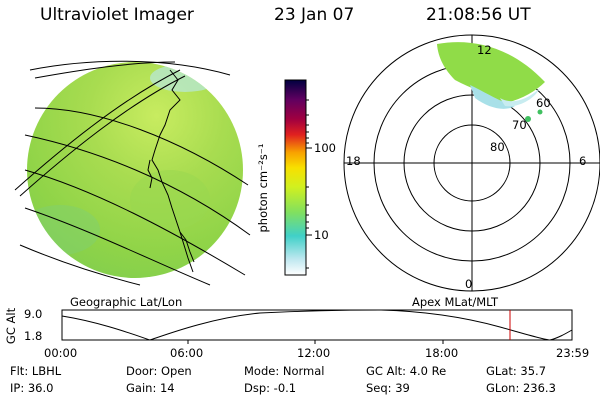 The height and width of the screenshot is (400, 600). Describe the element at coordinates (126, 302) in the screenshot. I see `left-panel-caption: Geographic Lat/Lon` at that location.